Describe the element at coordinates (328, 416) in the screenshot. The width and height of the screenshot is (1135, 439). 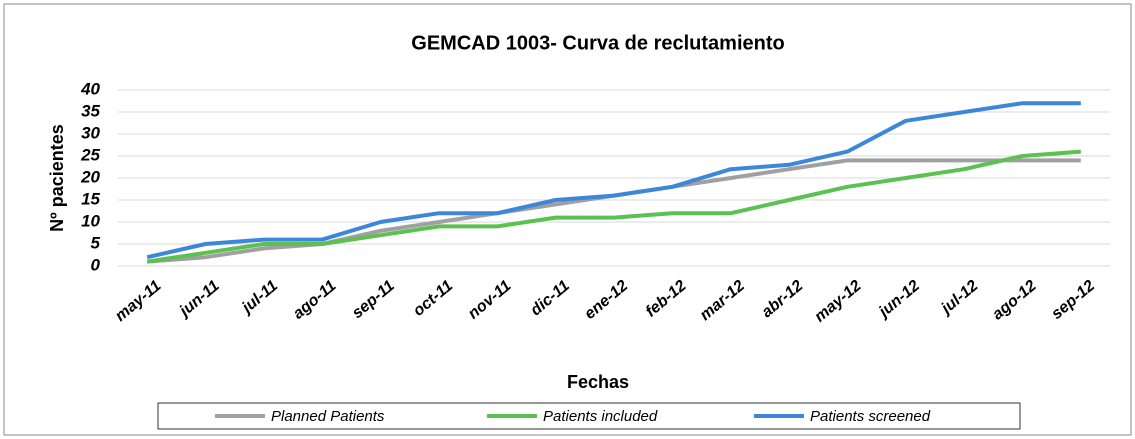
I see `legend-label: Planned Patients` at that location.